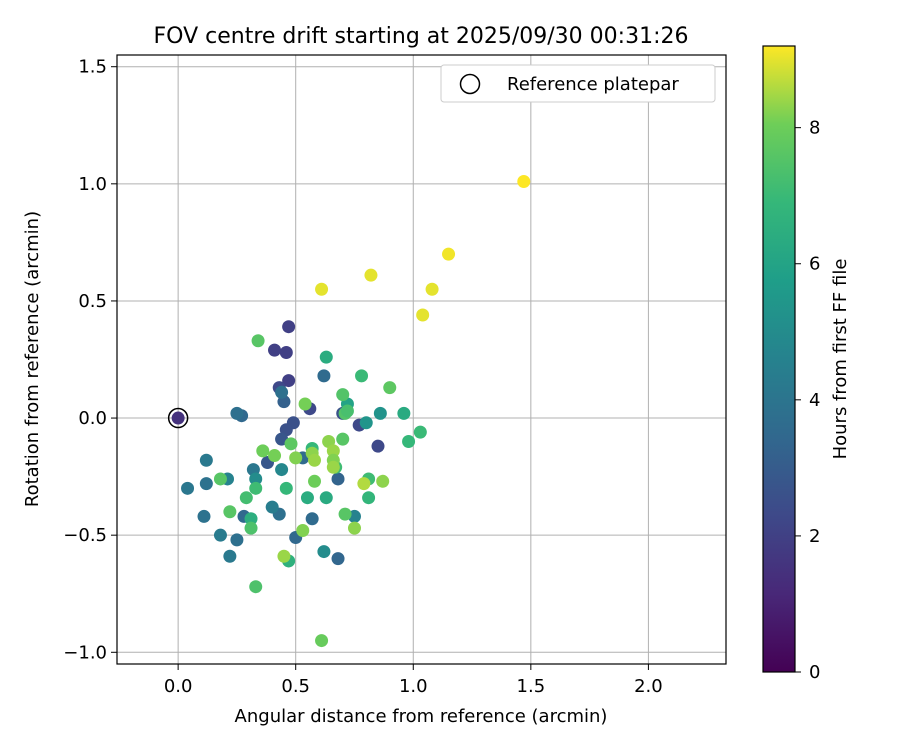  I want to click on y-tick-label: −0.5, so click(85, 535).